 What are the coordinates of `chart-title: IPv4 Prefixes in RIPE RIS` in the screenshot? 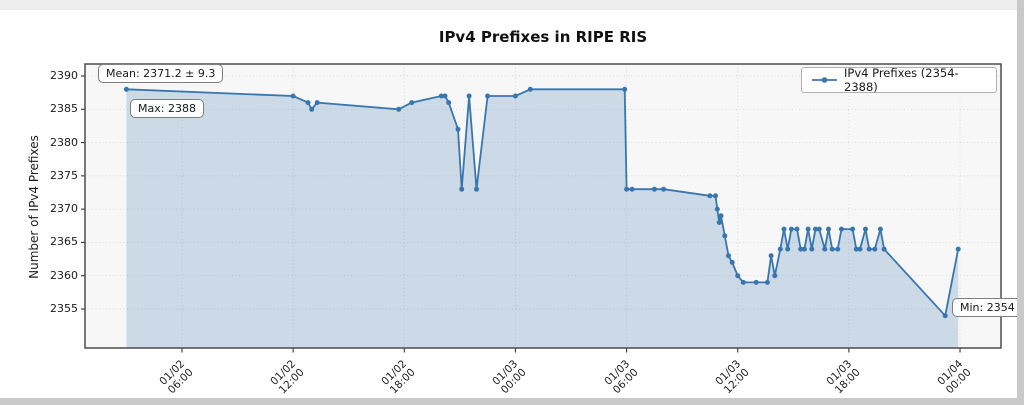 It's located at (543, 37).